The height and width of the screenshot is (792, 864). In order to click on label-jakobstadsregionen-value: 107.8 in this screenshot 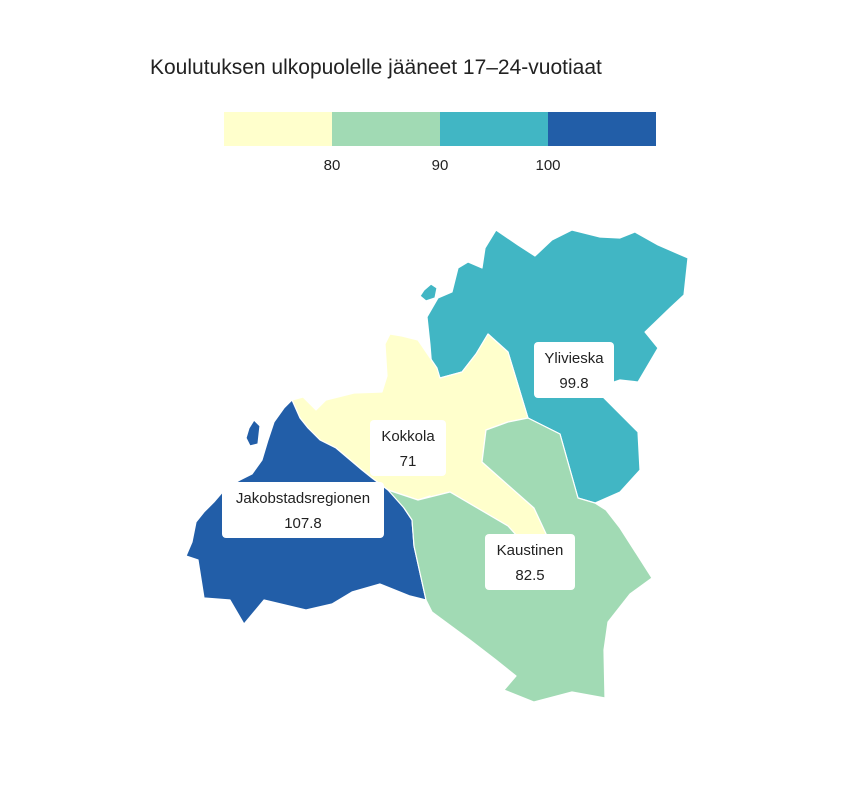, I will do `click(303, 523)`.